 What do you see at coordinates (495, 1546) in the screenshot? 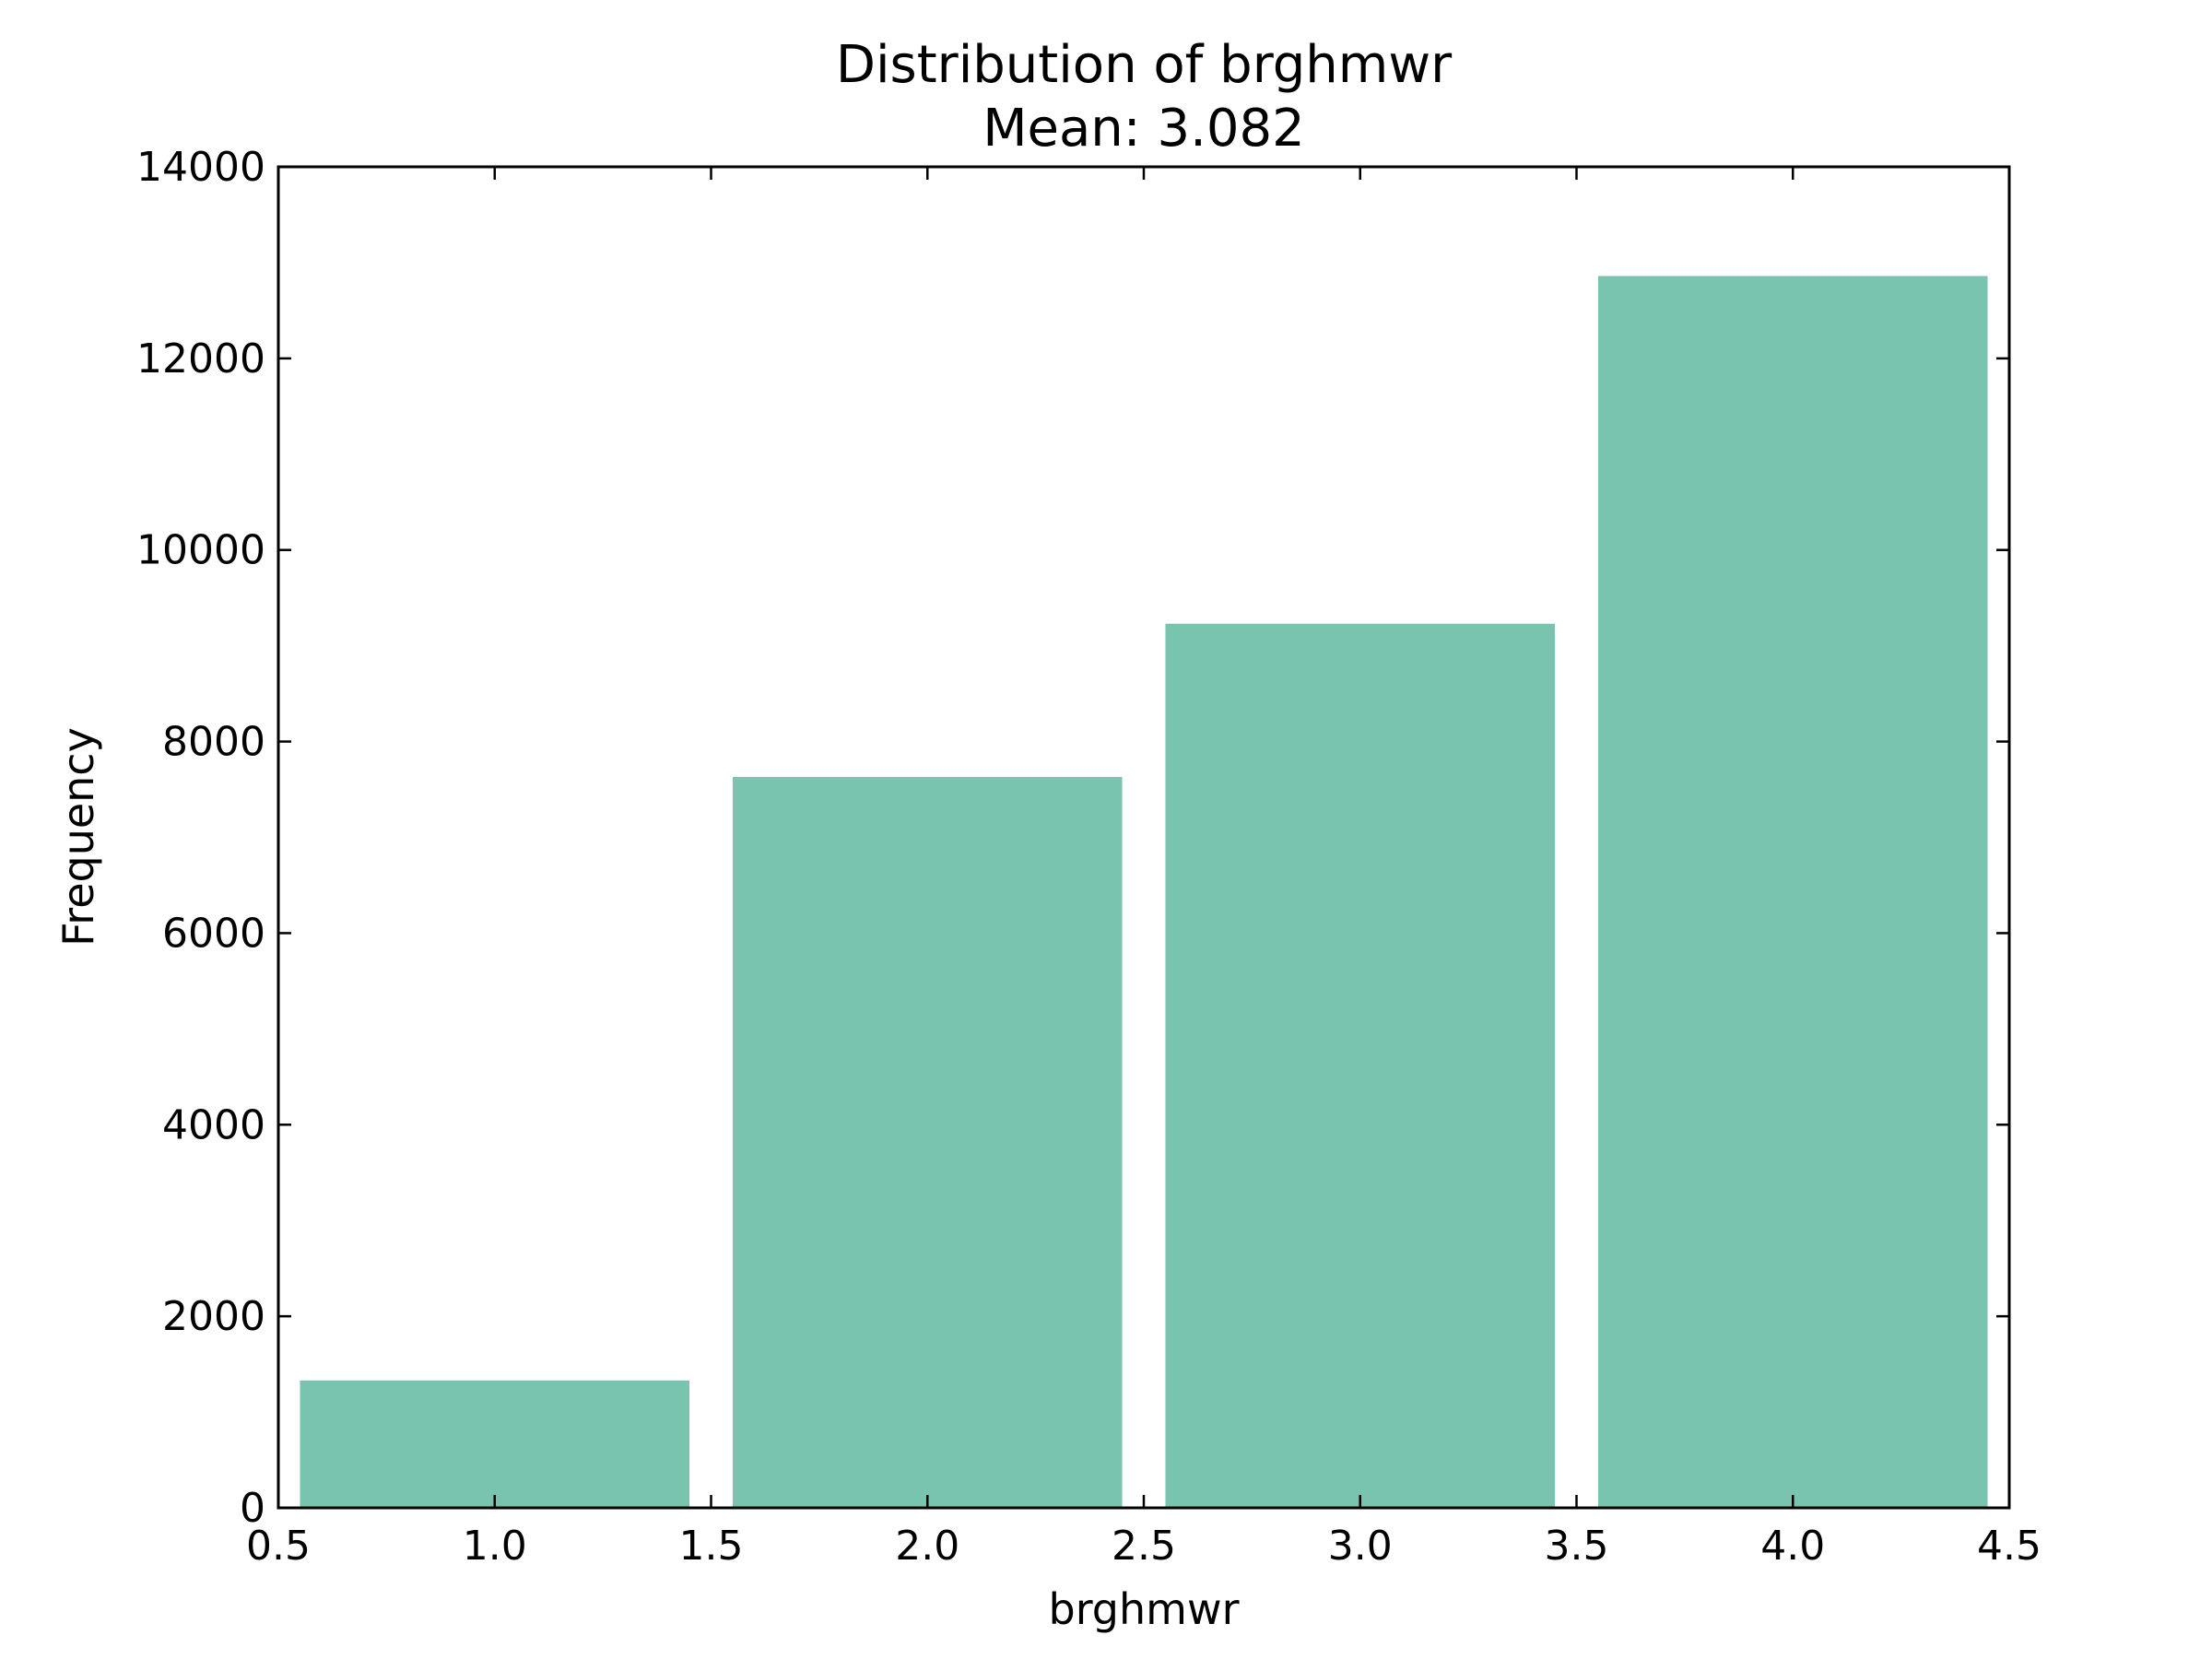
I see `x-tick-label: 1.0` at bounding box center [495, 1546].